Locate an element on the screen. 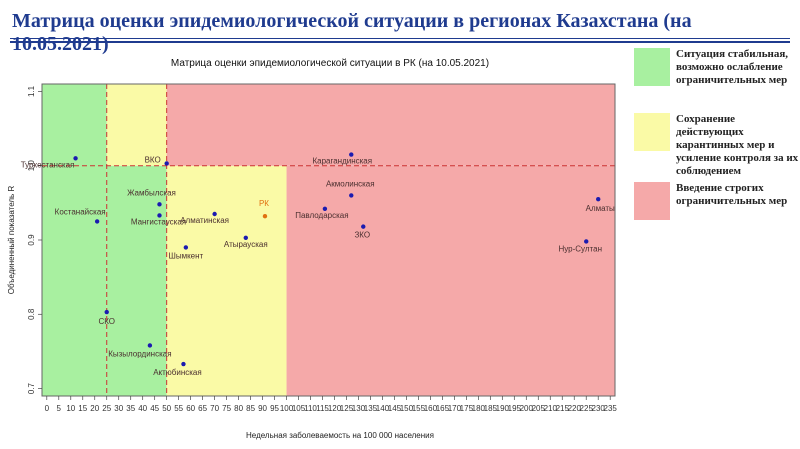 This screenshot has height=449, width=800. y-tick-label: 1.1 is located at coordinates (31, 91).